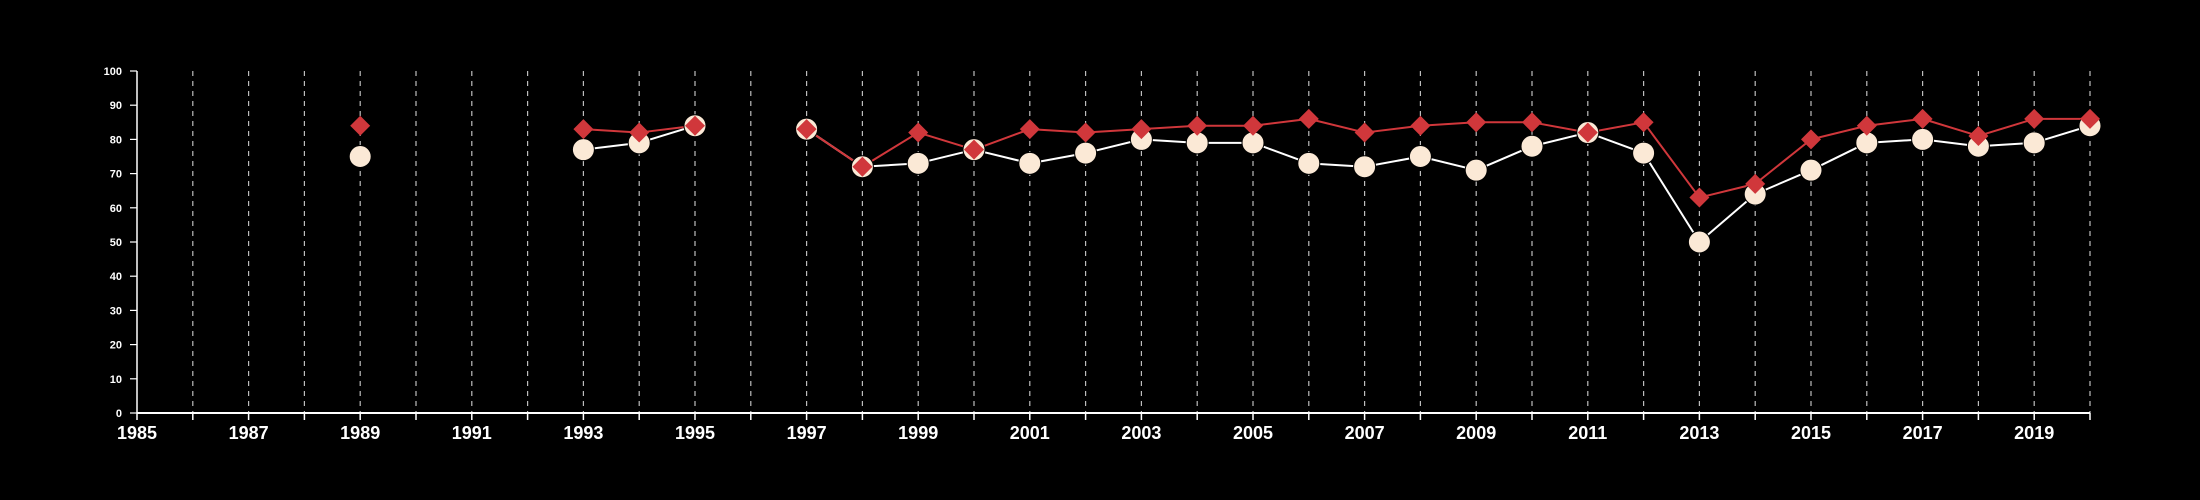 The height and width of the screenshot is (500, 2200). Describe the element at coordinates (974, 149) in the screenshot. I see `series-1-point-2000` at that location.